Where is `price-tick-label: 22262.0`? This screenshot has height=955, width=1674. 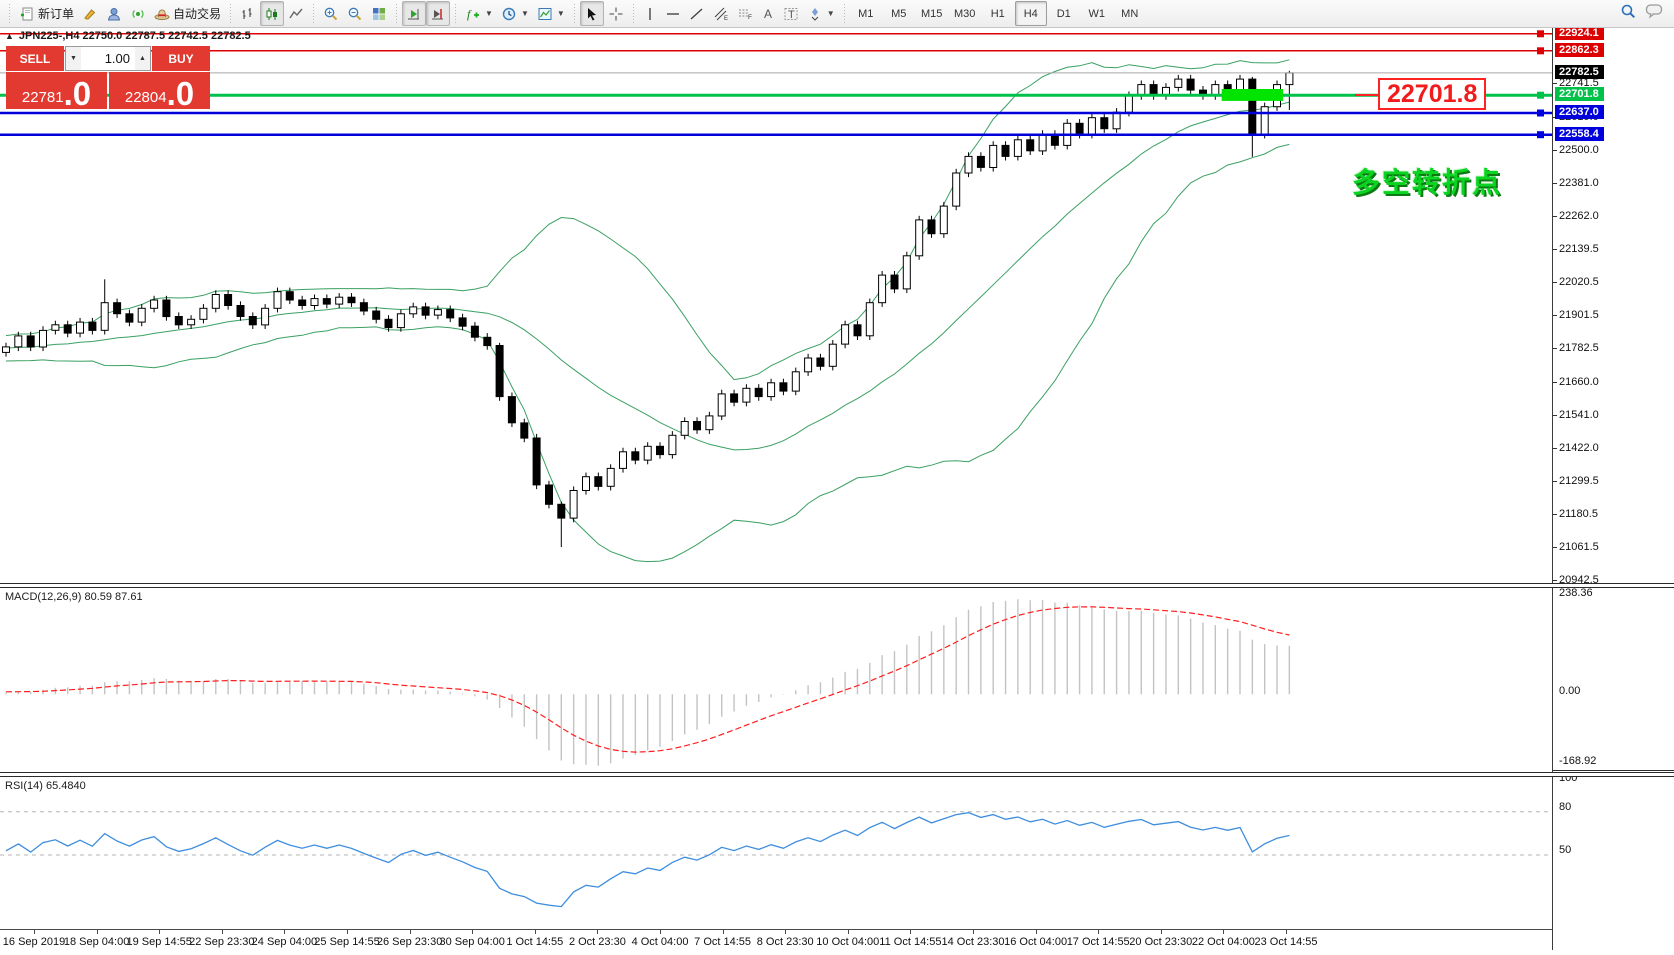
price-tick-label: 22262.0 is located at coordinates (1576, 215).